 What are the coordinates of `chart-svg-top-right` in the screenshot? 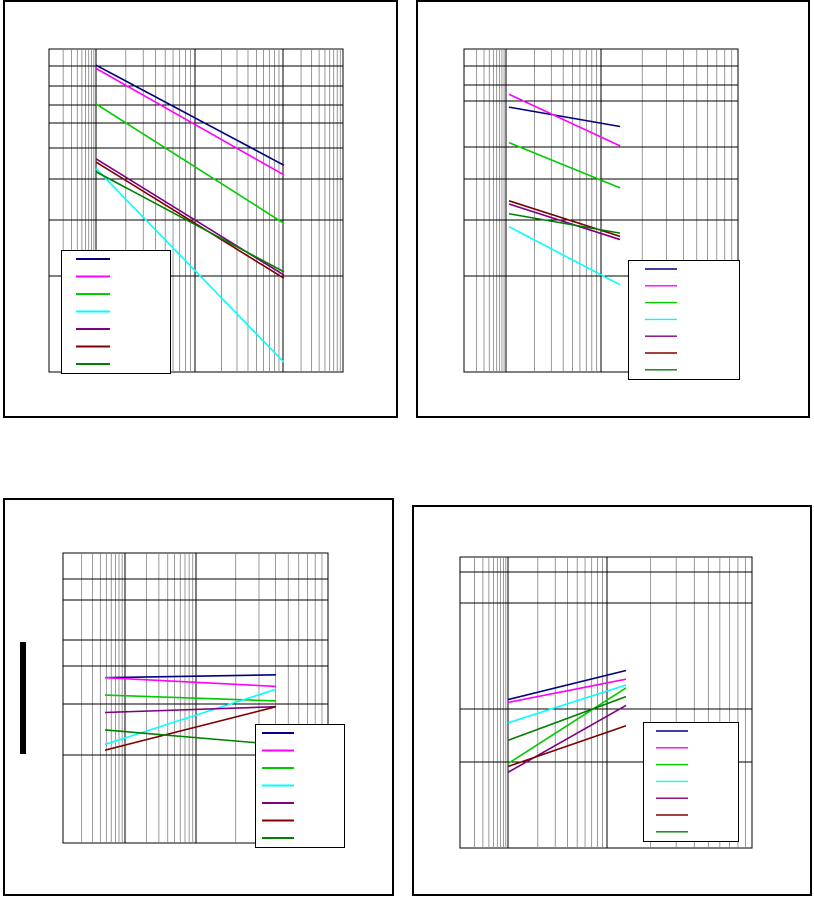 It's located at (601, 210).